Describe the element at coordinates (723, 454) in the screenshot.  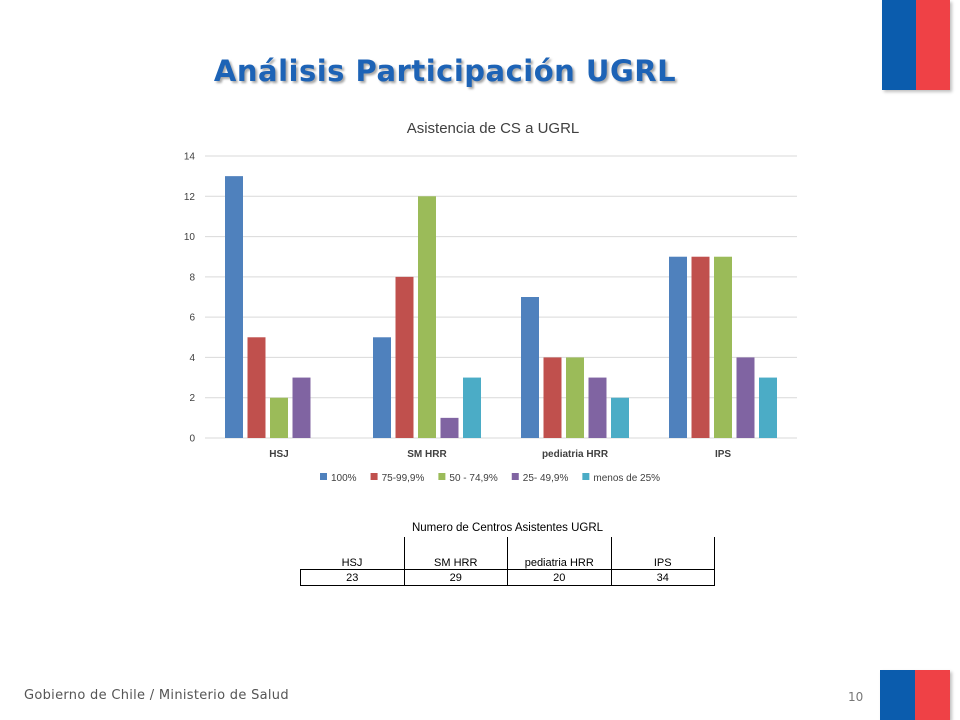
I see `x-tick-label: IPS` at that location.